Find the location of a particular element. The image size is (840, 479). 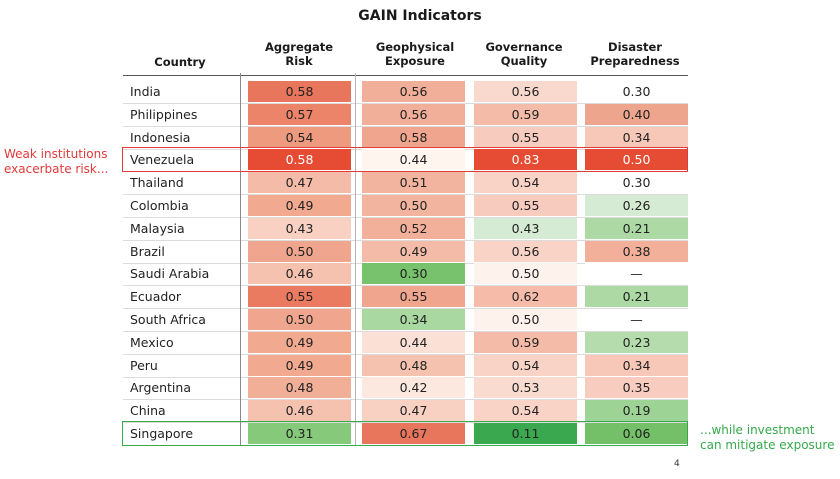

country-label: China is located at coordinates (148, 411).